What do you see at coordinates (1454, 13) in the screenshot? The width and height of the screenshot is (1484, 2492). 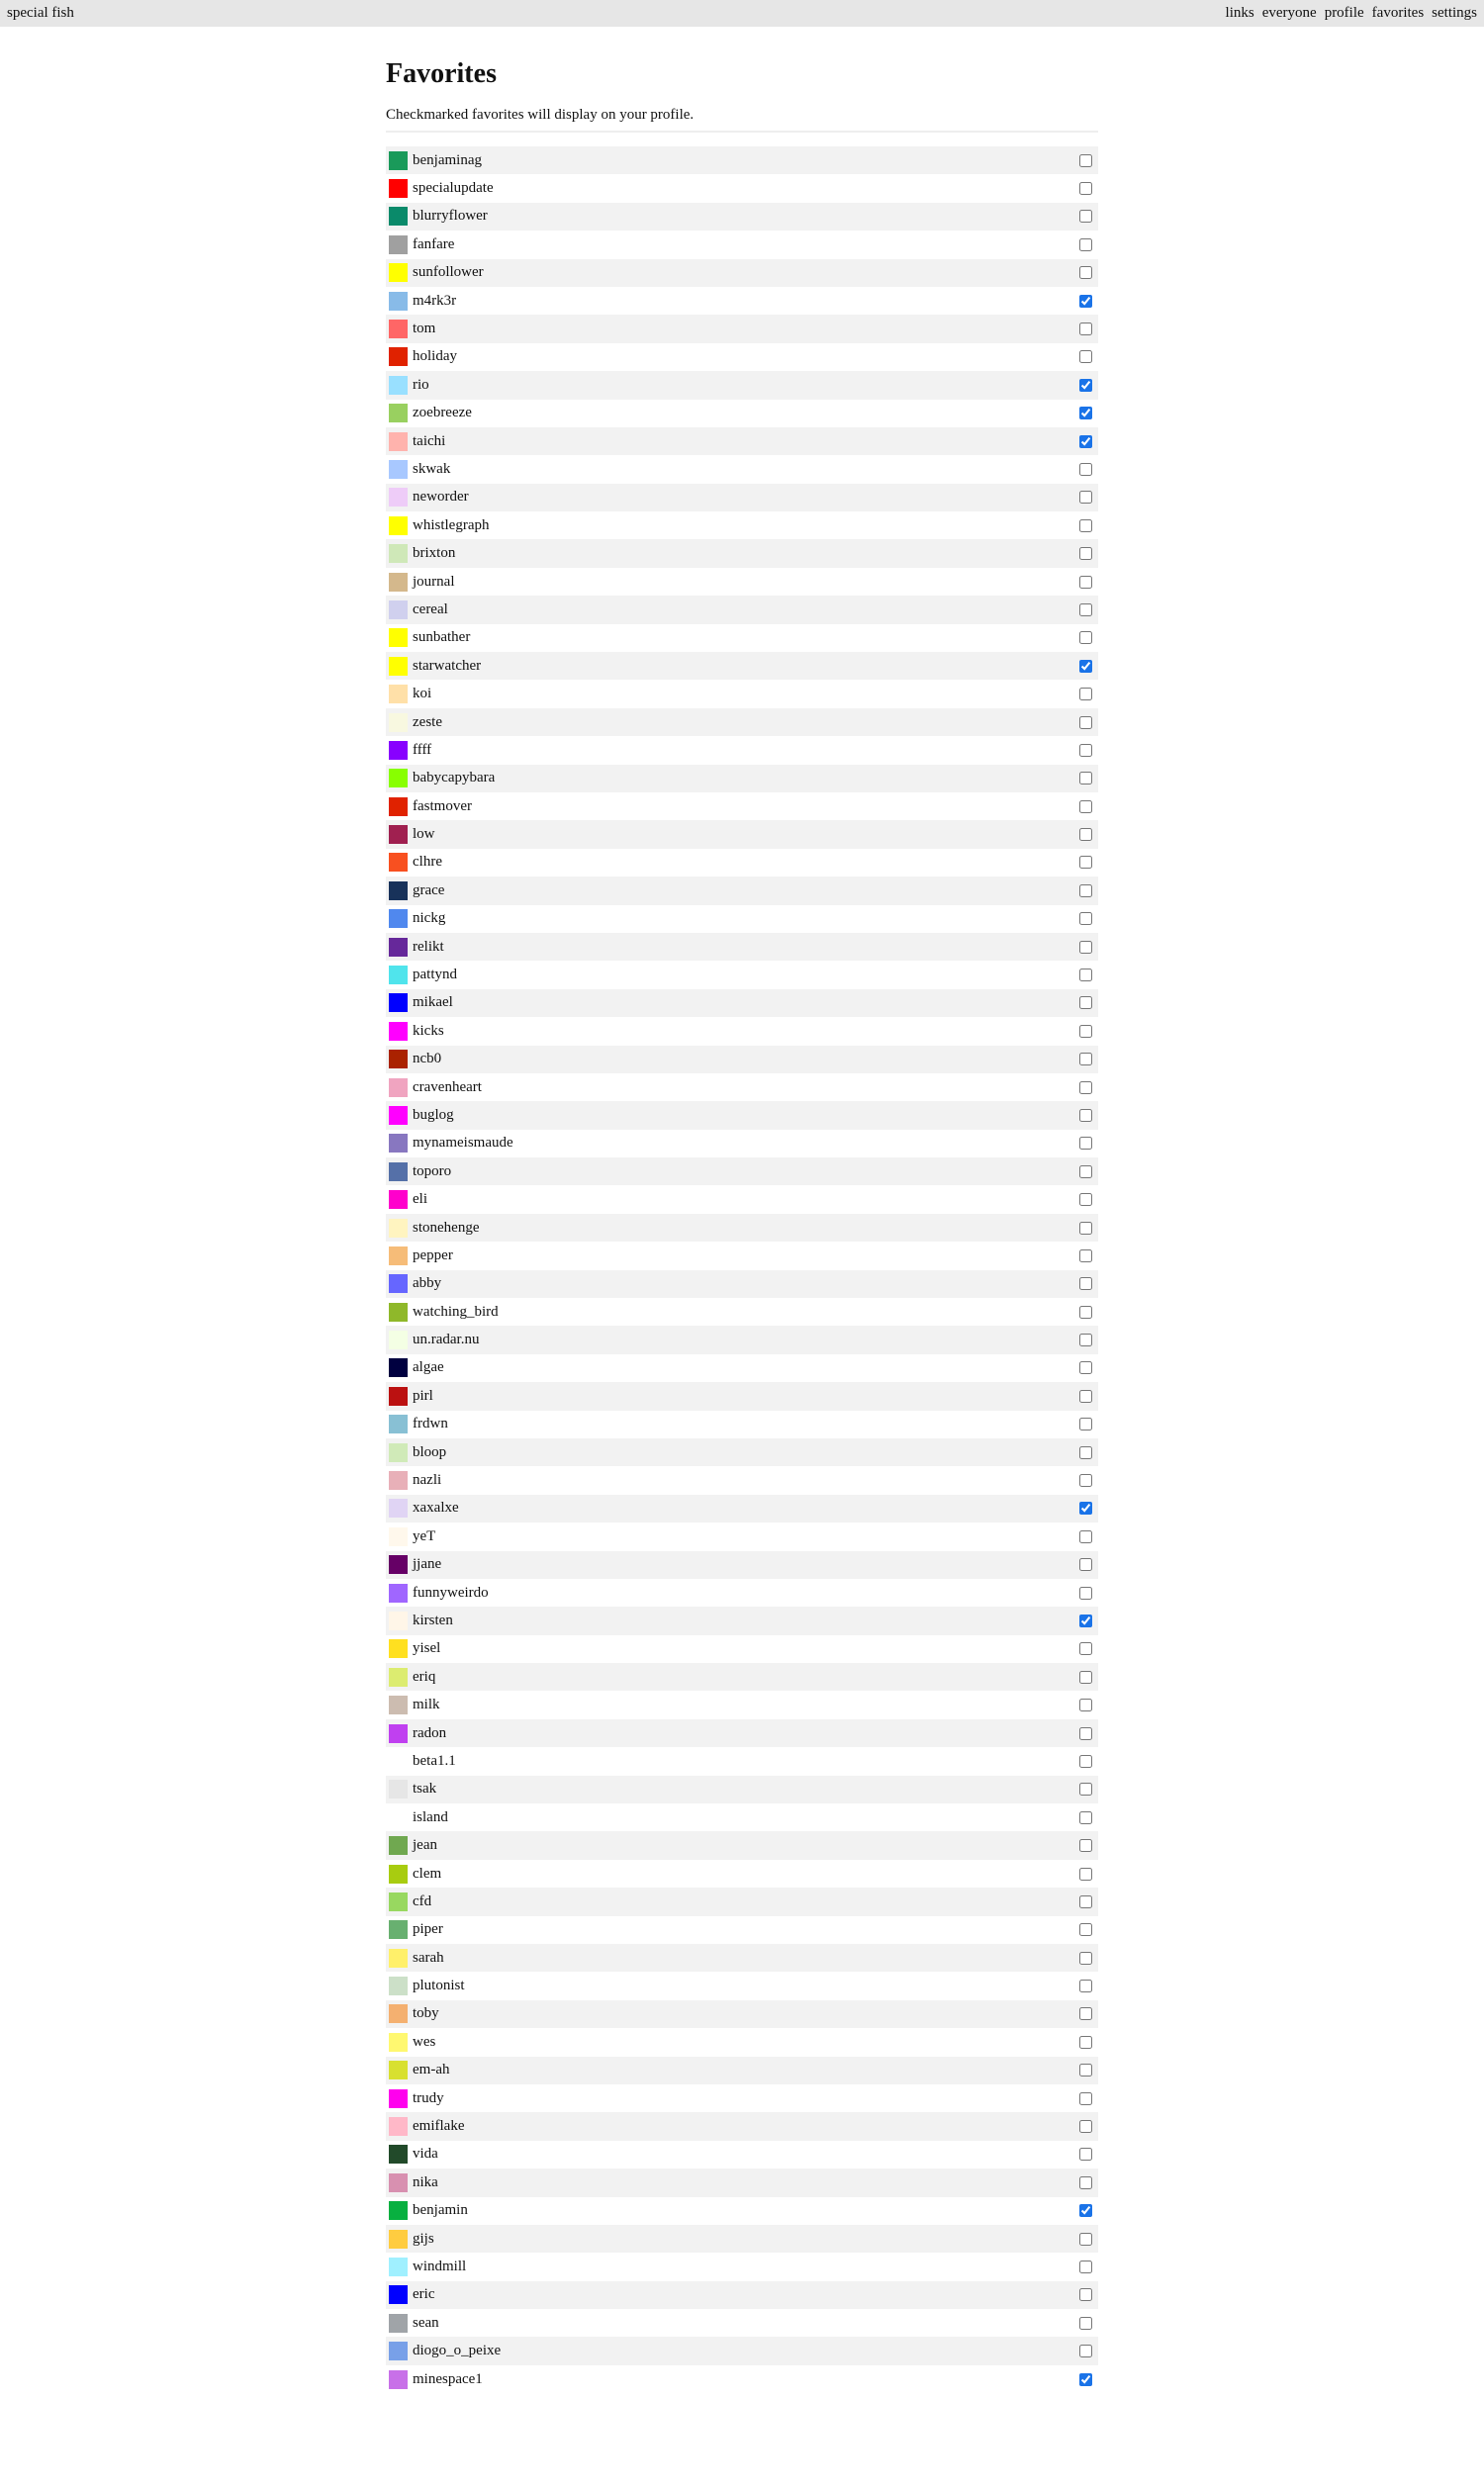 I see `nav-settings-link: settings` at bounding box center [1454, 13].